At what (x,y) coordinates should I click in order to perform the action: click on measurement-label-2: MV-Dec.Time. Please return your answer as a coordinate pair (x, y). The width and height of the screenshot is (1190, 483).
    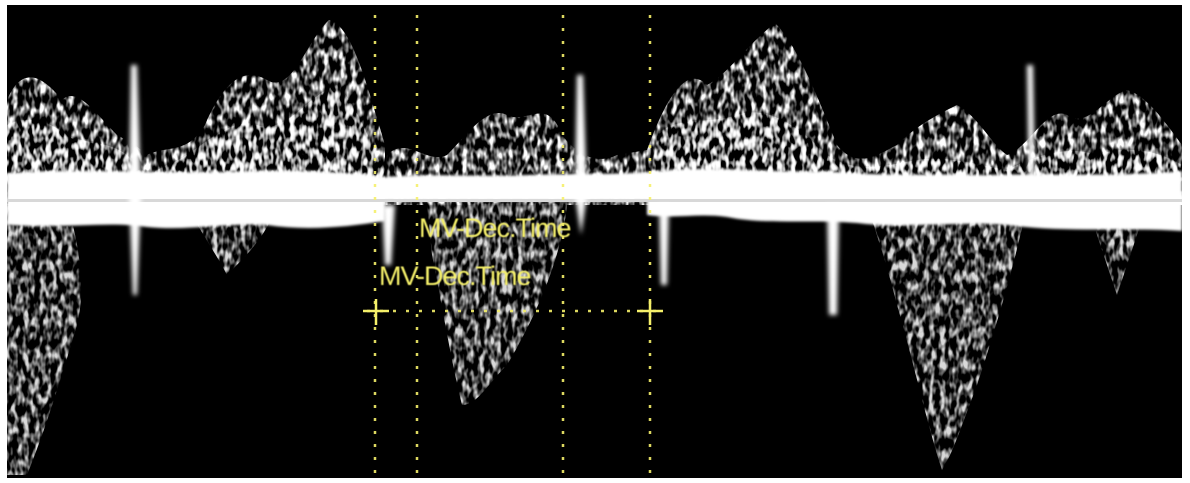
    Looking at the image, I should click on (455, 276).